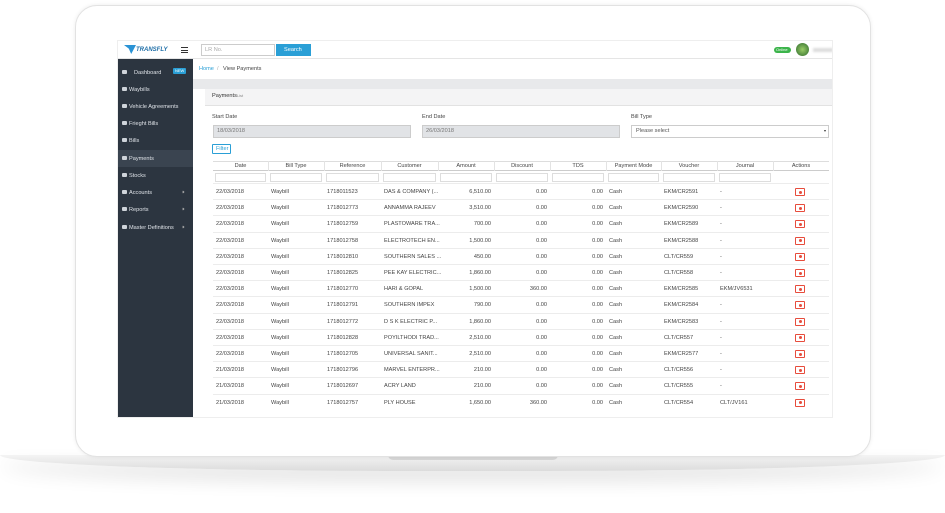  I want to click on sidebar-item: Stocks, so click(137, 176).